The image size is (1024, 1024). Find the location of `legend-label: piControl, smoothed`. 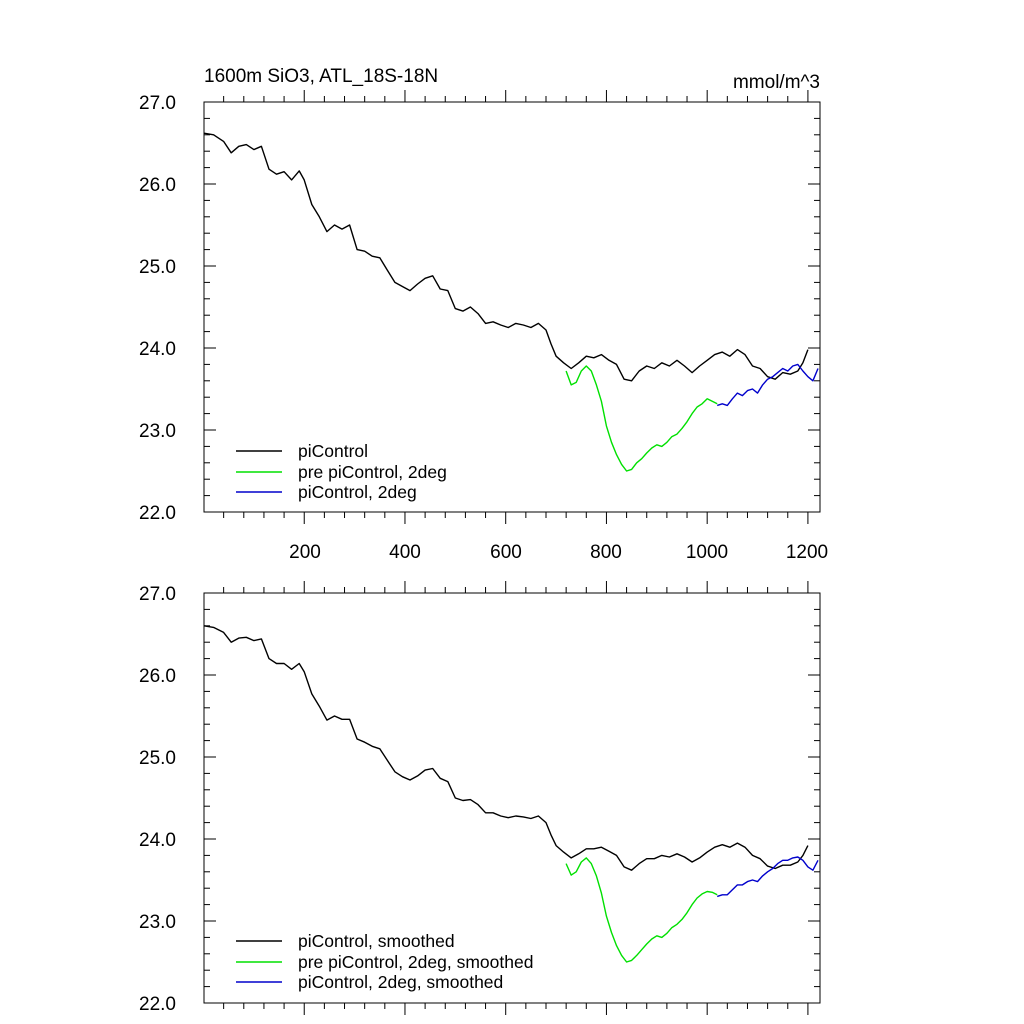

legend-label: piControl, smoothed is located at coordinates (376, 941).